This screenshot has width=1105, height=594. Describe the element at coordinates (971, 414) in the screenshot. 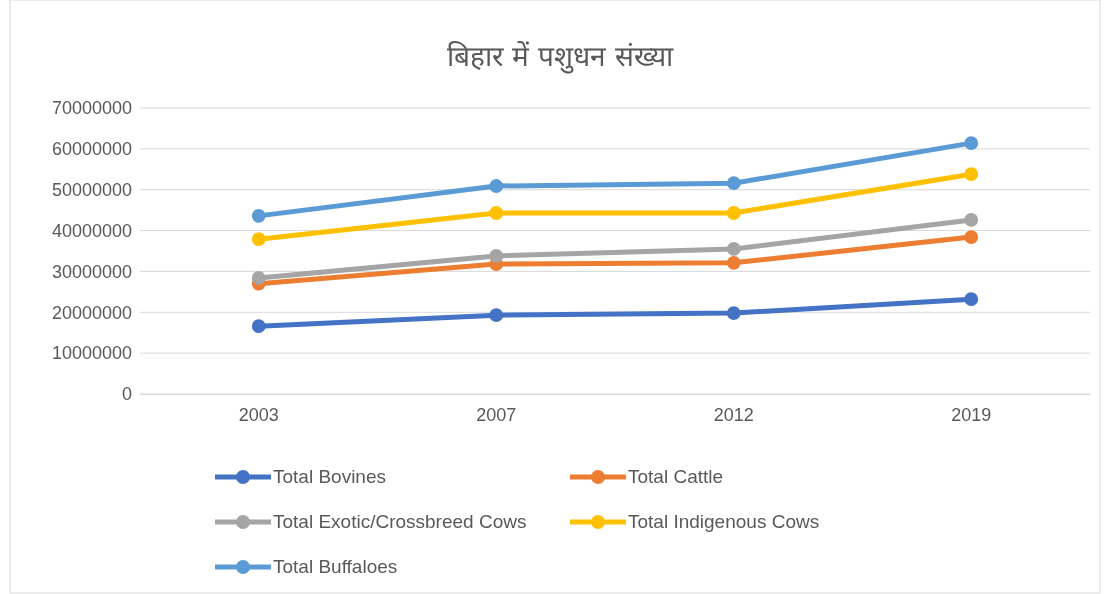

I see `x-tick-label: 2019` at that location.